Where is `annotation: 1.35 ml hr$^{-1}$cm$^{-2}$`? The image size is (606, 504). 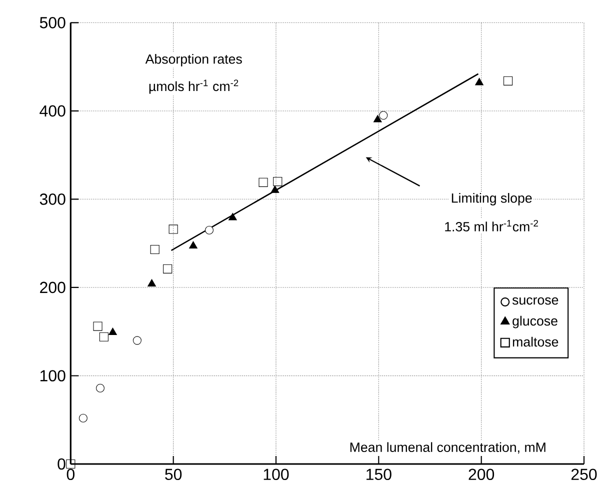 annotation: 1.35 ml hr$^{-1}$cm$^{-2}$ is located at coordinates (491, 226).